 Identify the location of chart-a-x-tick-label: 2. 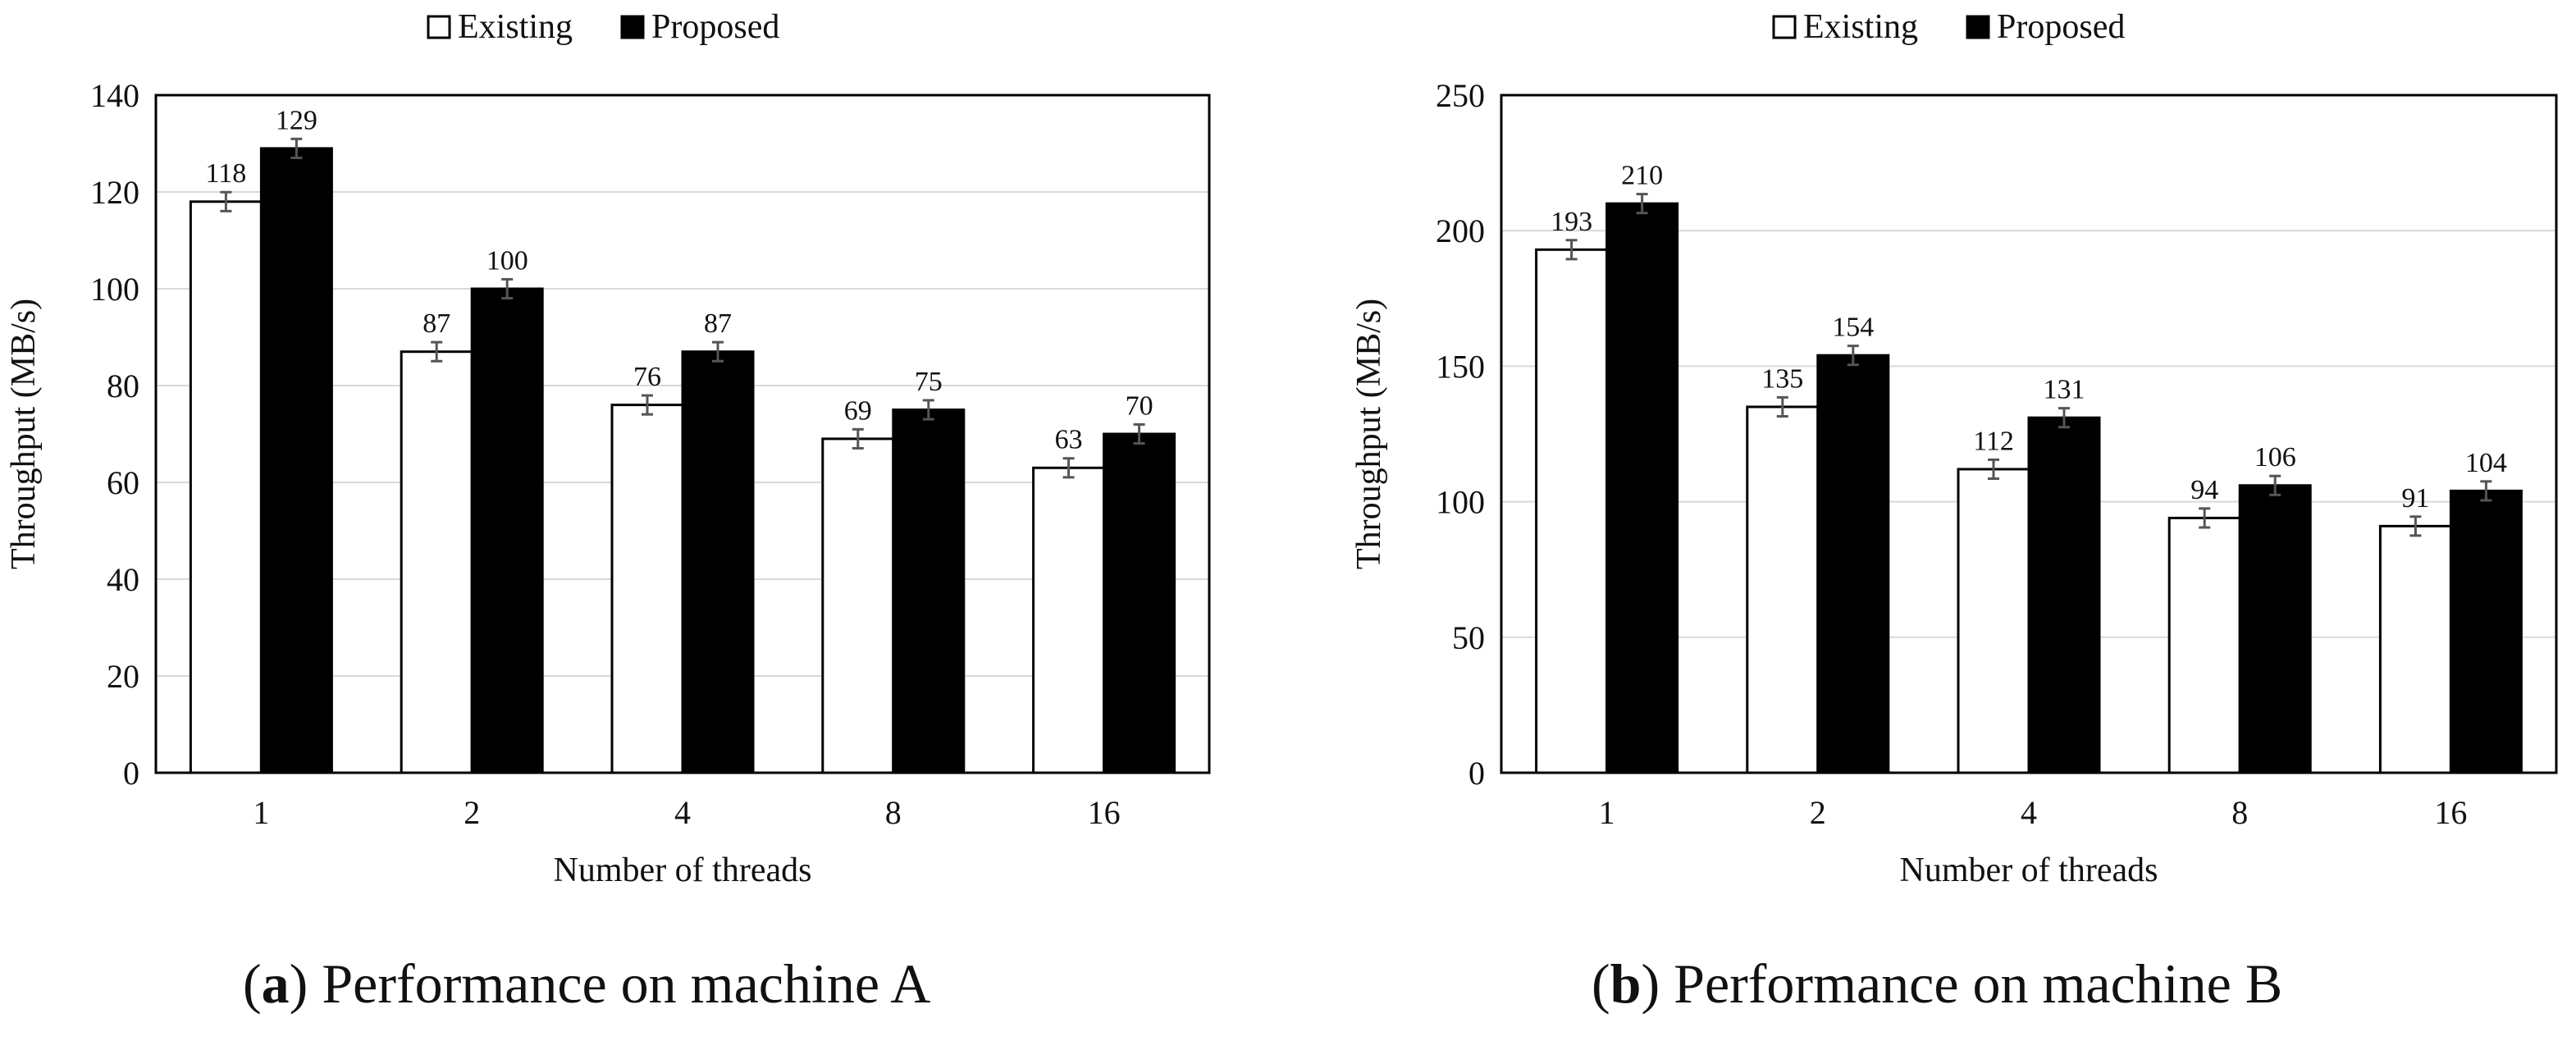
(472, 812).